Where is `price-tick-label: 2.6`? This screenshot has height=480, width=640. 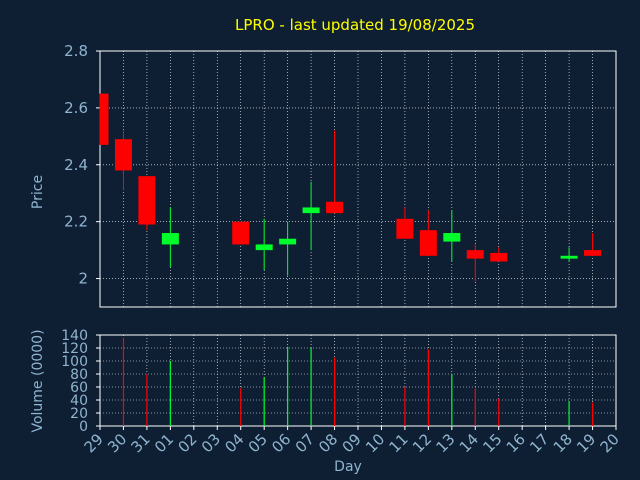 price-tick-label: 2.6 is located at coordinates (76, 108).